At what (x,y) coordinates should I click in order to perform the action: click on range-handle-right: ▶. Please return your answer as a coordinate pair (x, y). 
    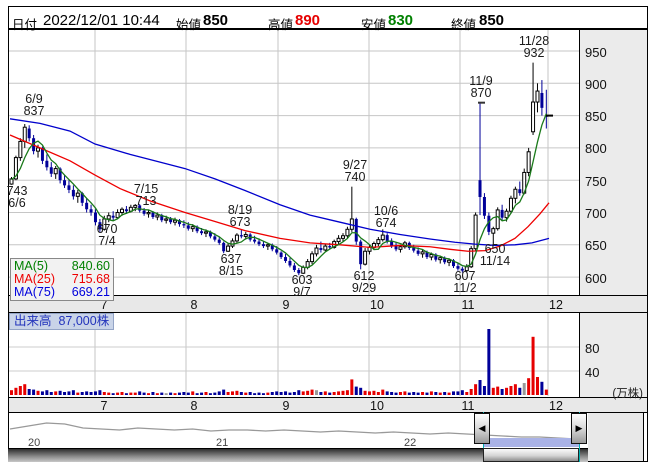
    Looking at the image, I should click on (579, 428).